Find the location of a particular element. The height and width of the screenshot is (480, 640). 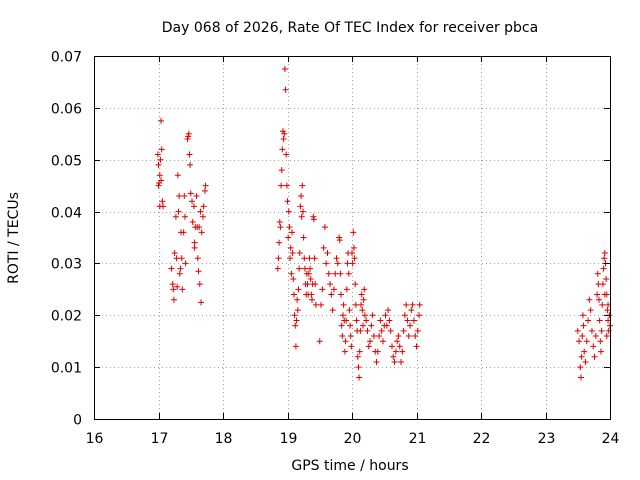

y-tick-label: 0.05 is located at coordinates (66, 162).